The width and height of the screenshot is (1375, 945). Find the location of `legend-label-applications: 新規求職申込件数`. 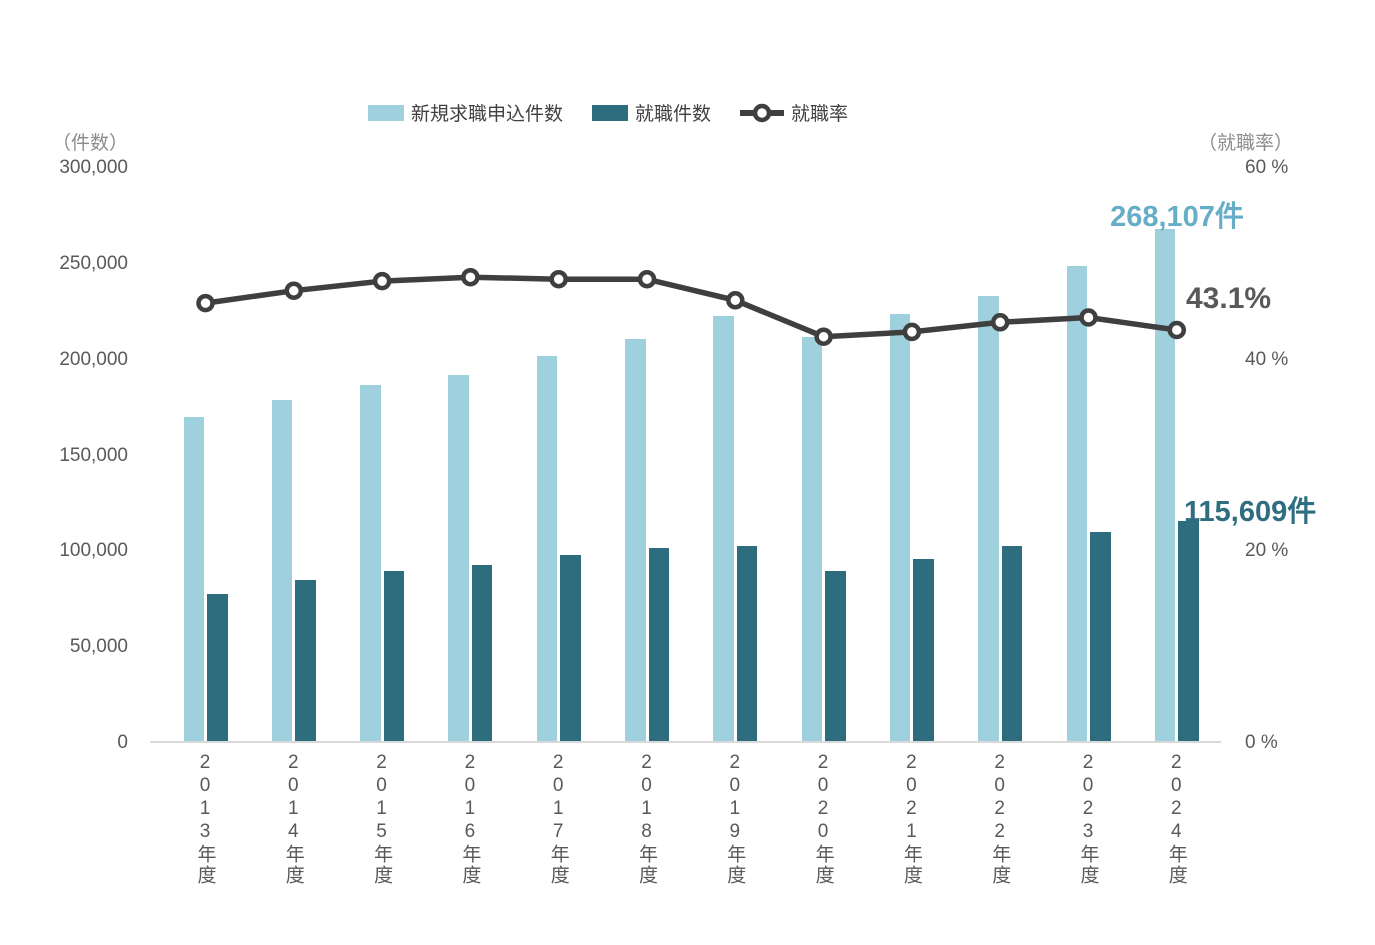

legend-label-applications: 新規求職申込件数 is located at coordinates (487, 114).